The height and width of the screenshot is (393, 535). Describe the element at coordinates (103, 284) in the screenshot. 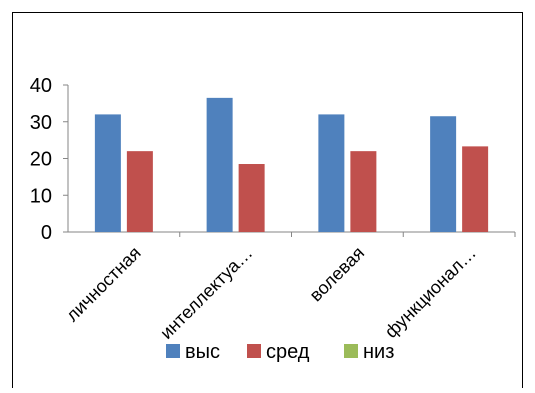

I see `category-label: личностная` at that location.